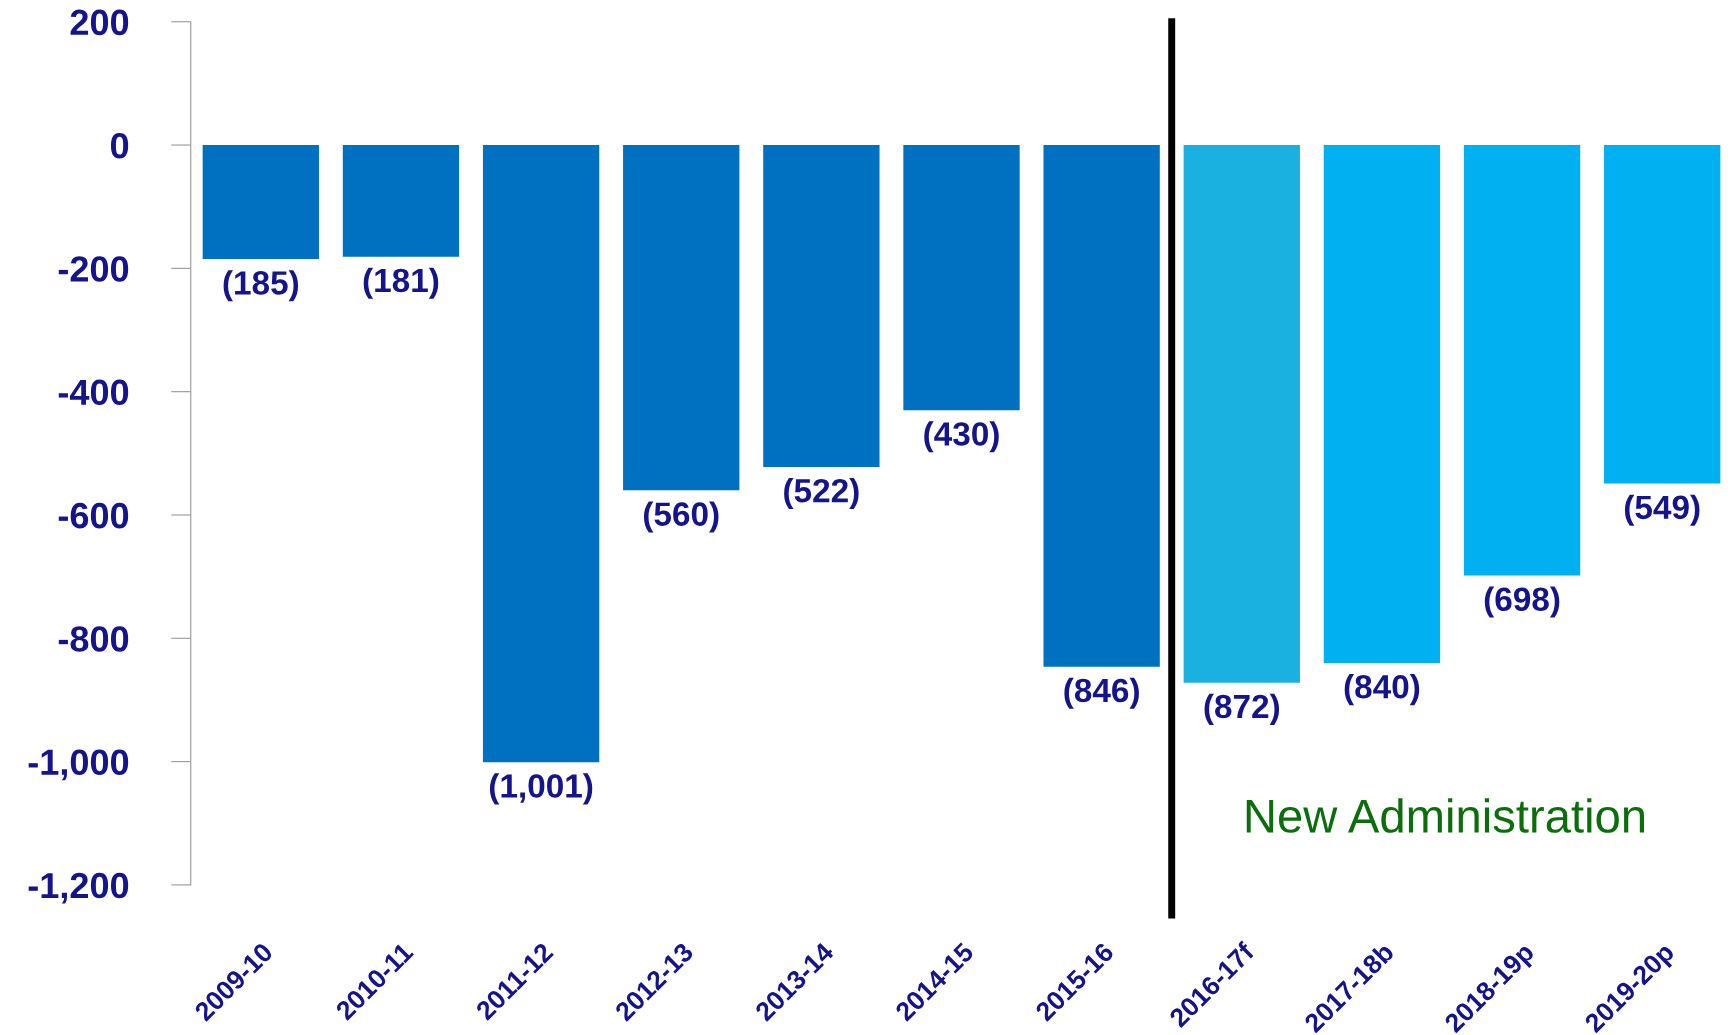 Image resolution: width=1734 pixels, height=1035 pixels. I want to click on y-tick-label: -1,000, so click(78, 765).